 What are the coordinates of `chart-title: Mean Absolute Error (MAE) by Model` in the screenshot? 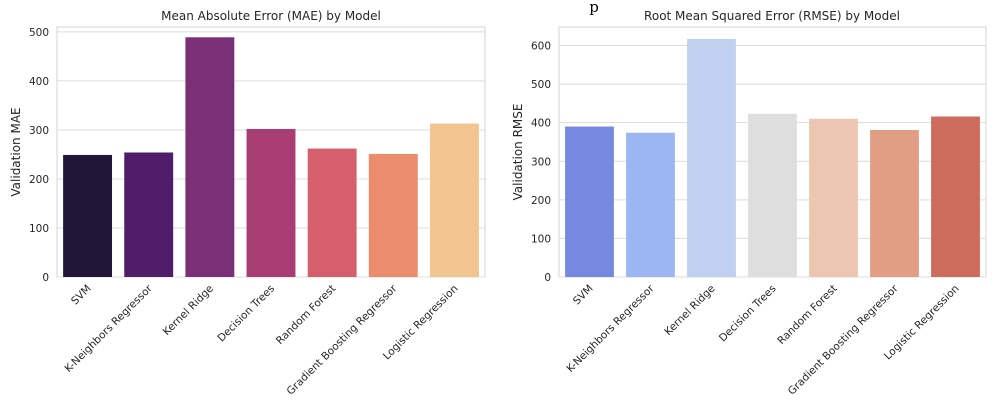 It's located at (271, 16).